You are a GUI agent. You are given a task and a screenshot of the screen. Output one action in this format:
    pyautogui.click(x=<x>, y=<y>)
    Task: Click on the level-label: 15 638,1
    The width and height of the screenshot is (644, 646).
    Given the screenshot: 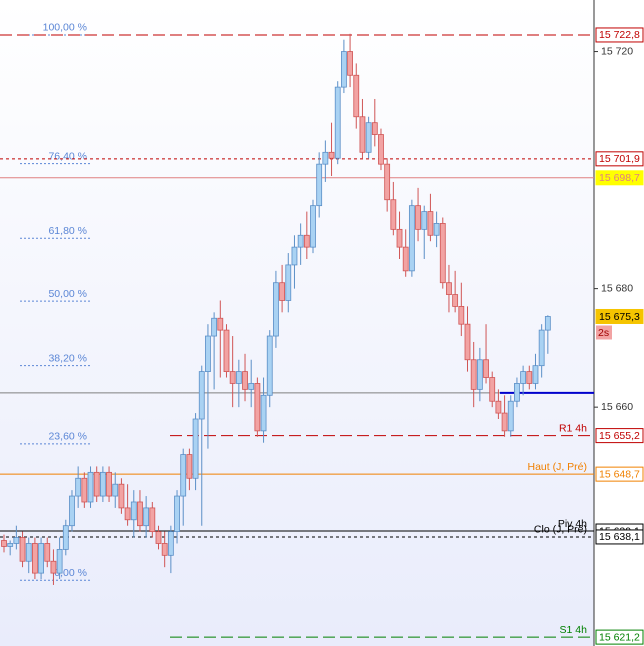 What is the action you would take?
    pyautogui.click(x=619, y=537)
    